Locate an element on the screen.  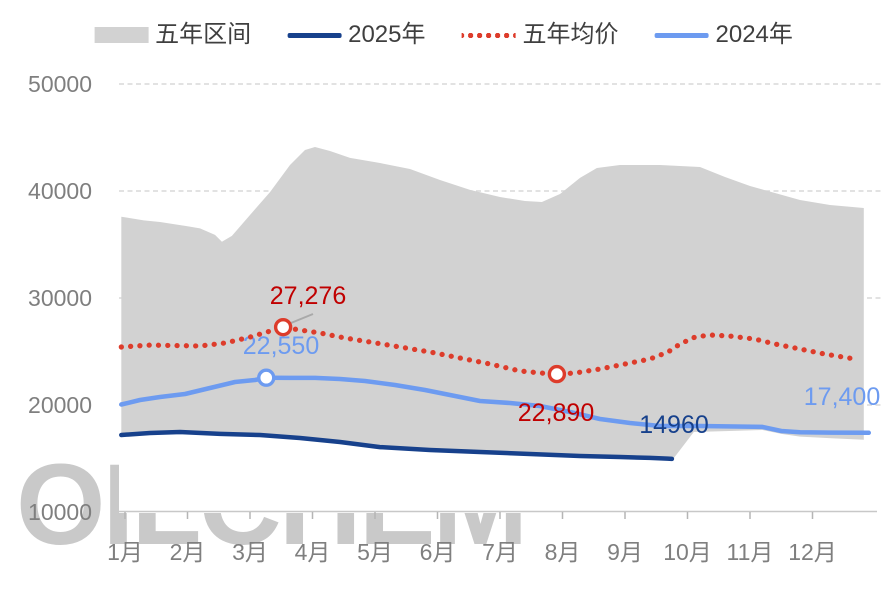
legend-label: 五年均价 is located at coordinates (570, 34).